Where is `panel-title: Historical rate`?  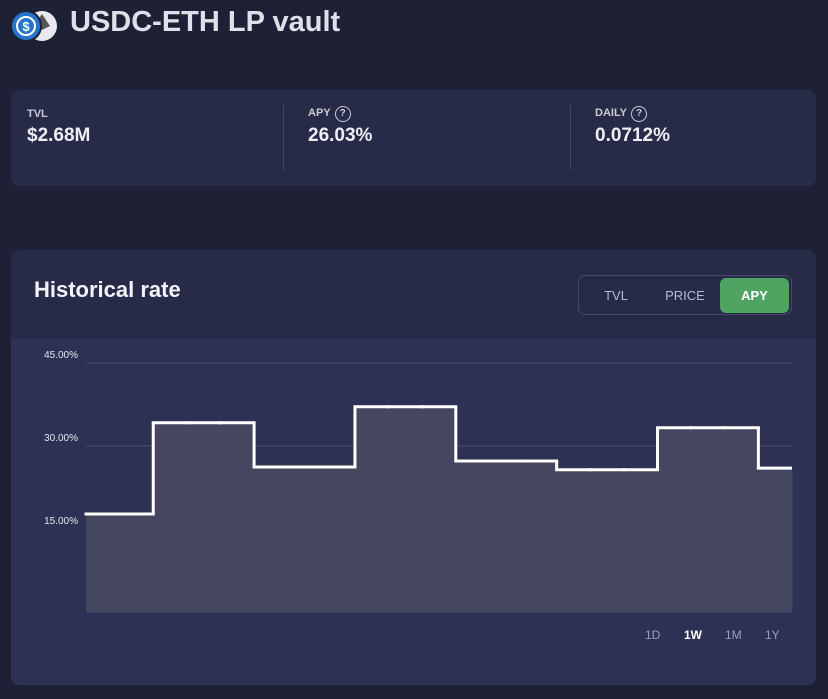
panel-title: Historical rate is located at coordinates (107, 289).